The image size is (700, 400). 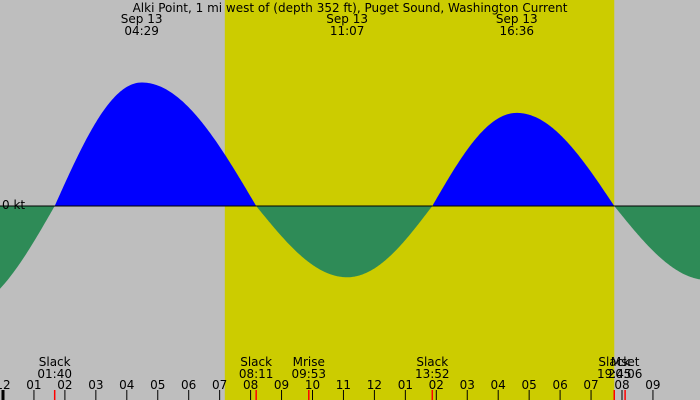 I want to click on event-name: Mrise, so click(x=309, y=362).